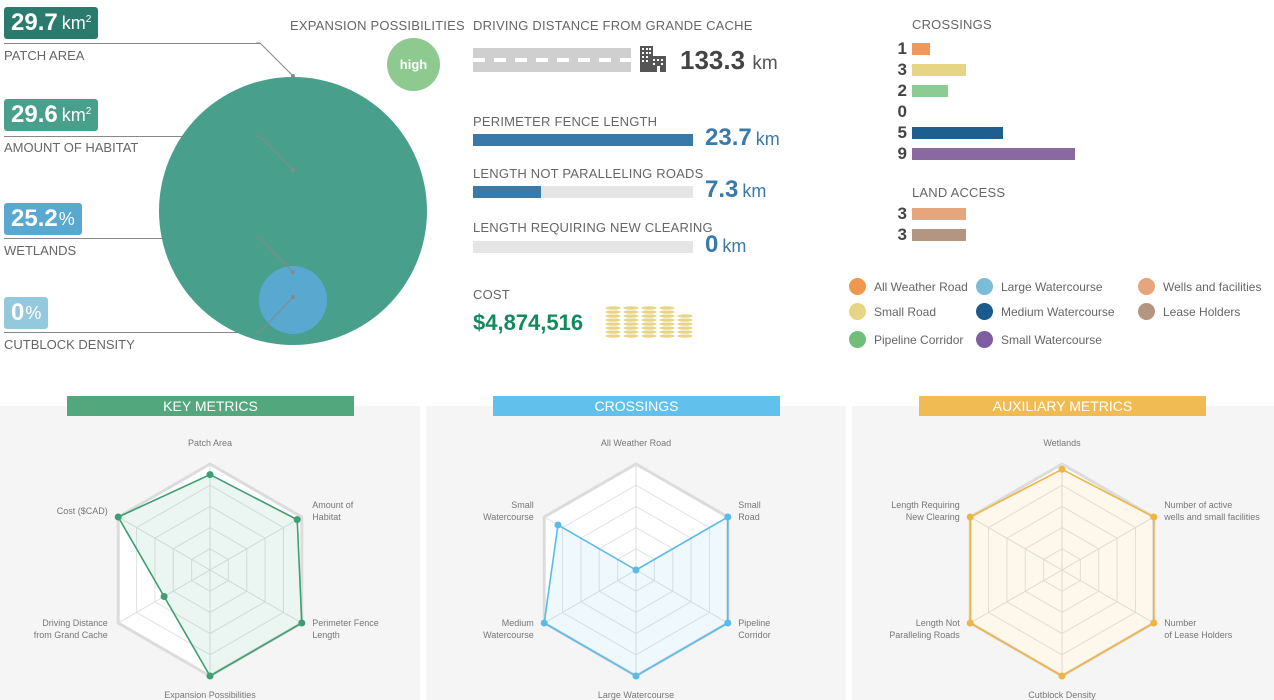  I want to click on habitat-unit-sup: 2, so click(88, 111).